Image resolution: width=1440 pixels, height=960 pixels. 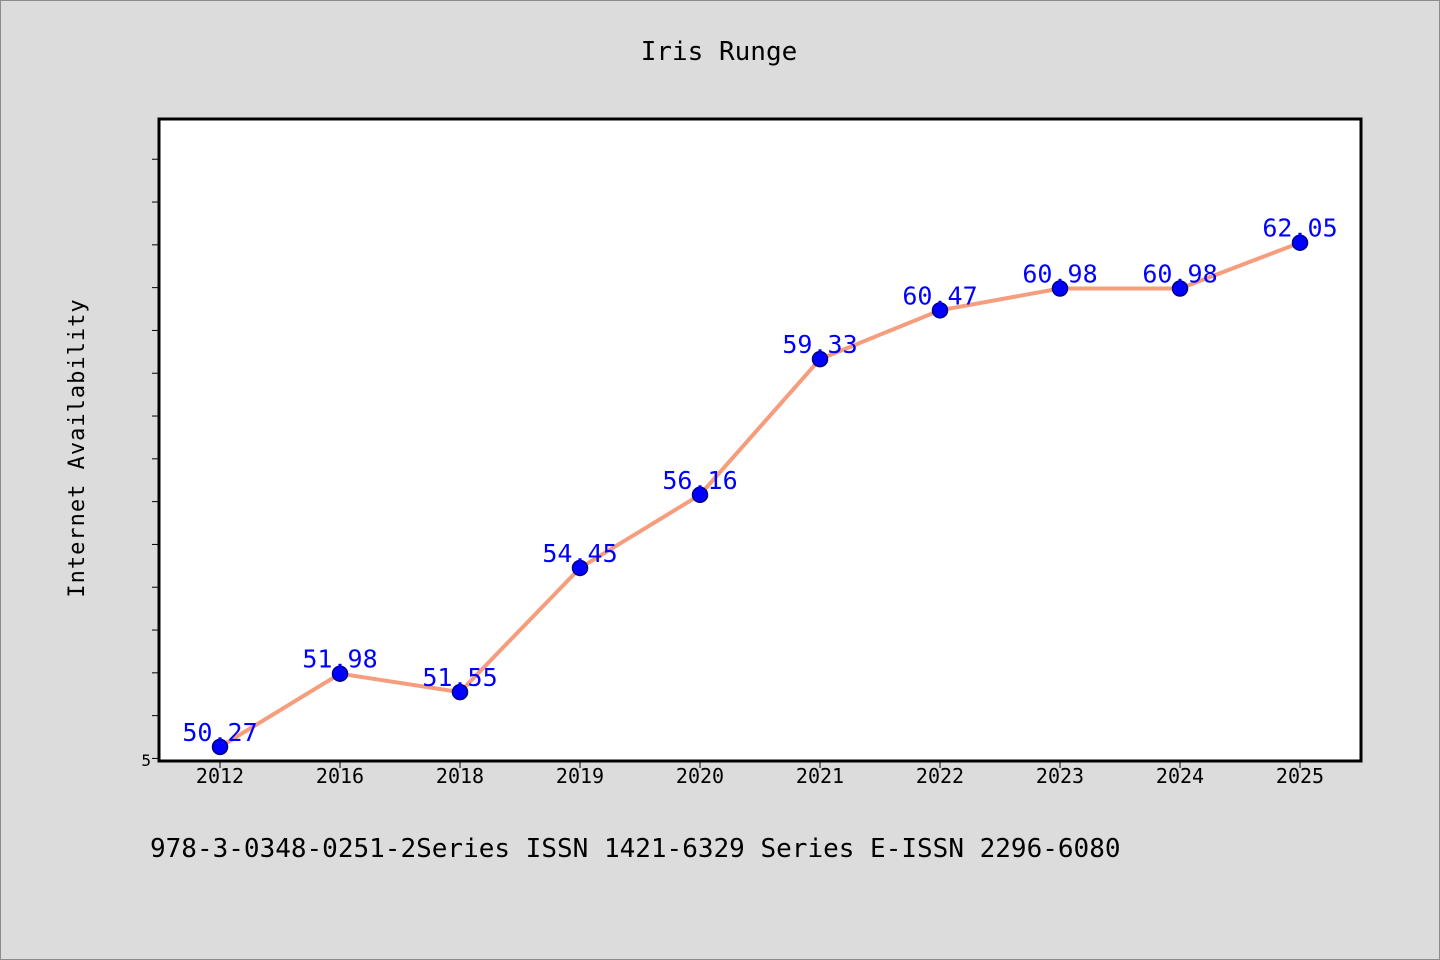 What do you see at coordinates (1299, 228) in the screenshot?
I see `data-label: 62.05` at bounding box center [1299, 228].